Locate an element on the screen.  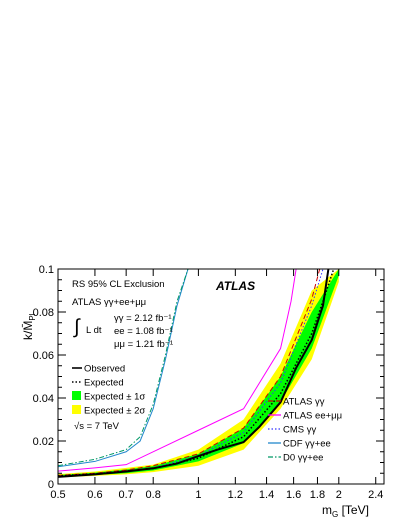
x-tick-label-3: 0.8 is located at coordinates (153, 495).